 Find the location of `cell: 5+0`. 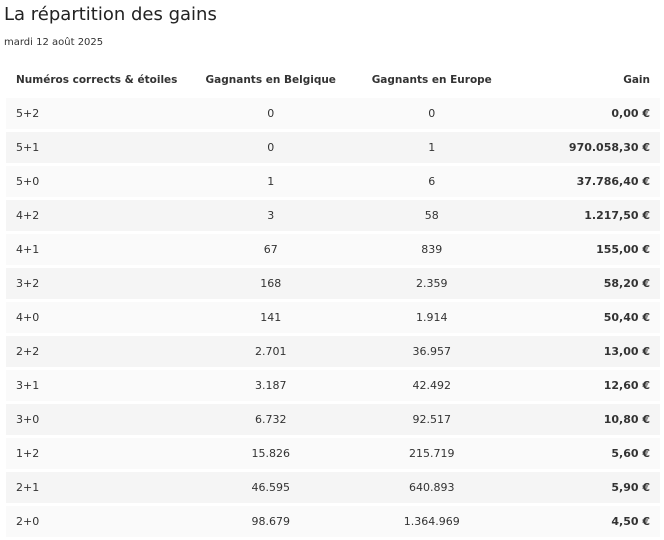

cell: 5+0 is located at coordinates (96, 181).